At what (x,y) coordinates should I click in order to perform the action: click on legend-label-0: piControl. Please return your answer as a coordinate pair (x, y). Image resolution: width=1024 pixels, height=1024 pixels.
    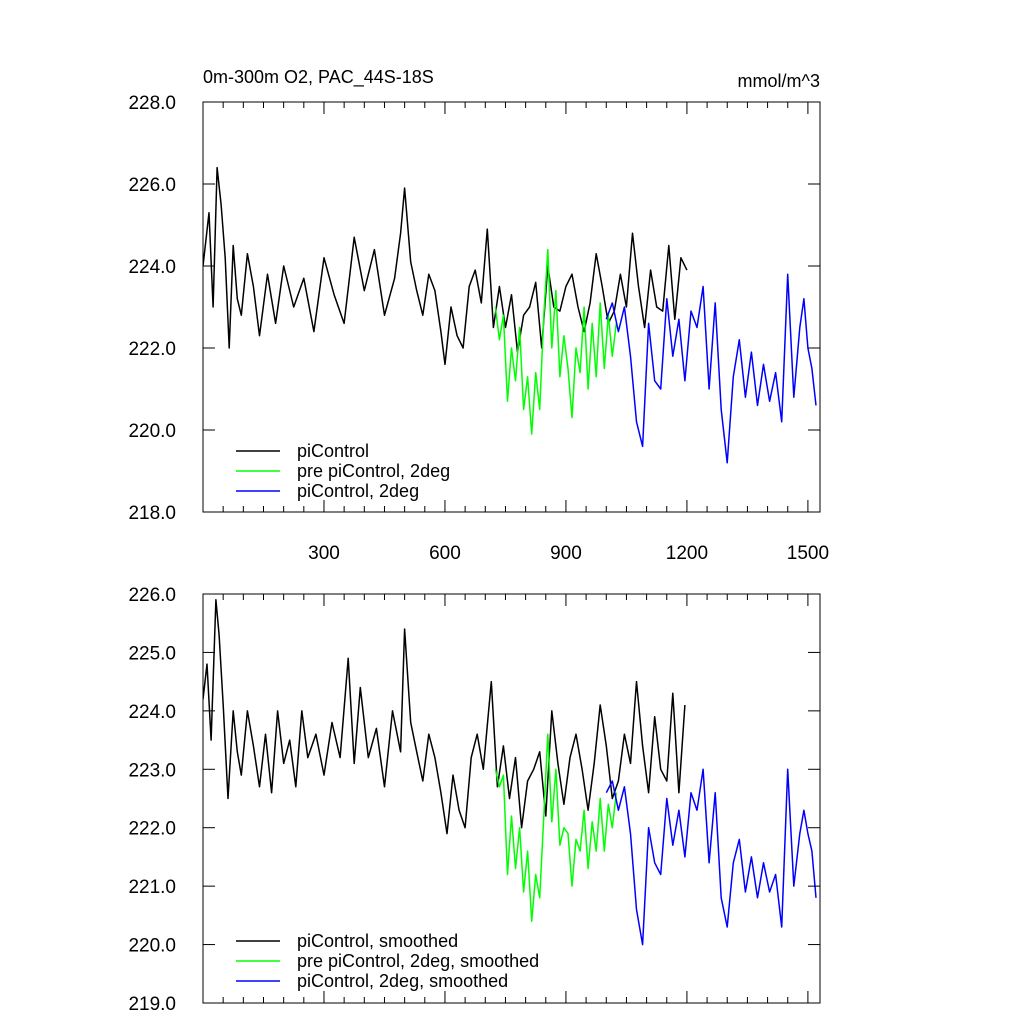
    Looking at the image, I should click on (333, 451).